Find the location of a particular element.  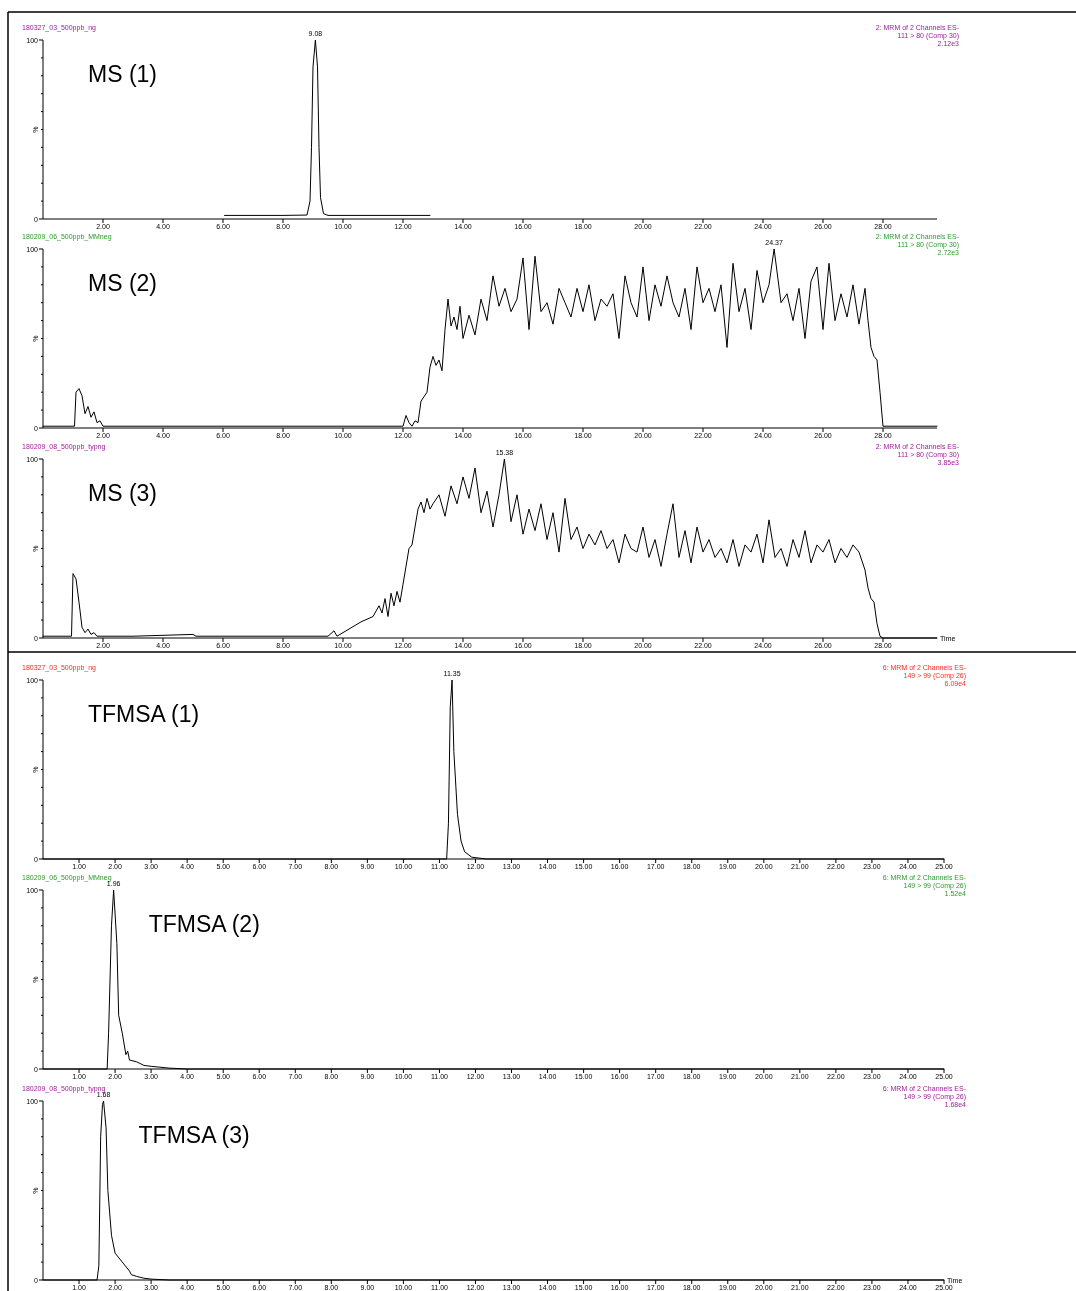

line-series is located at coordinates (327, 127).